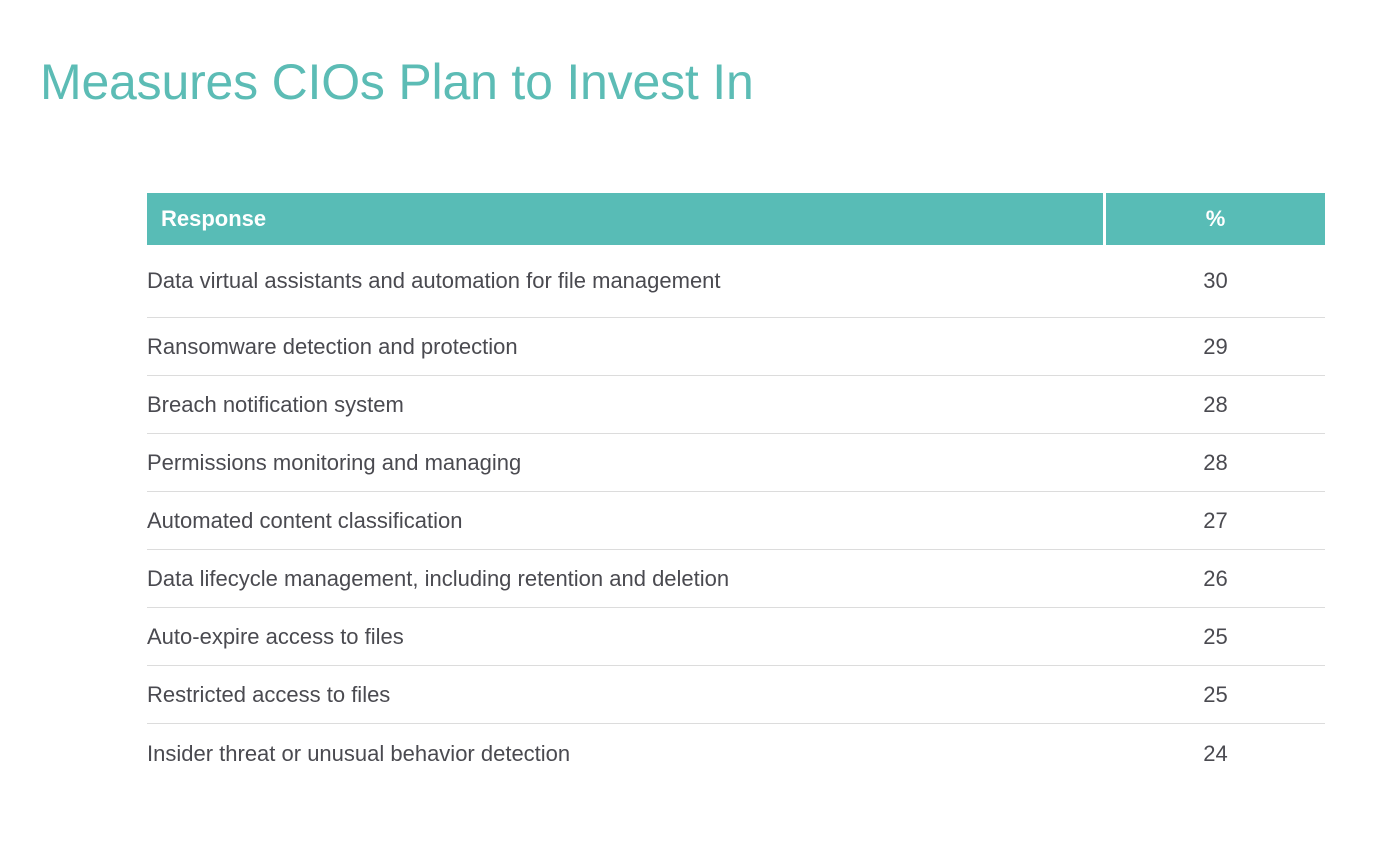 The height and width of the screenshot is (851, 1400). I want to click on row-label: Automated content classification, so click(625, 521).